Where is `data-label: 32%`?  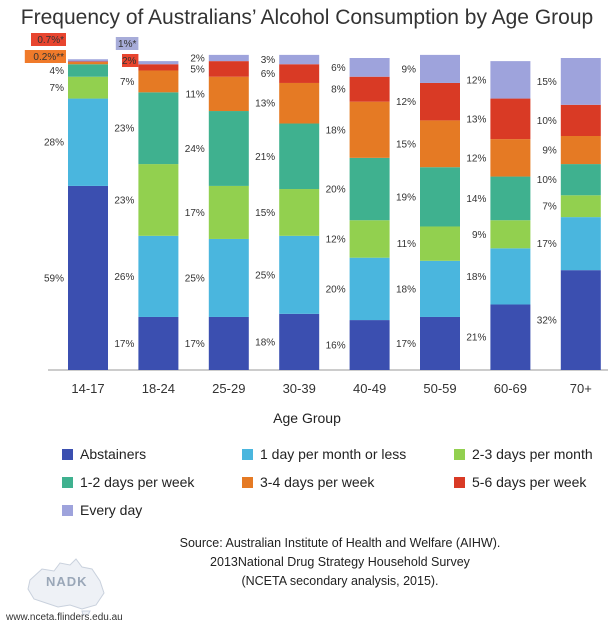
data-label: 32% is located at coordinates (547, 321).